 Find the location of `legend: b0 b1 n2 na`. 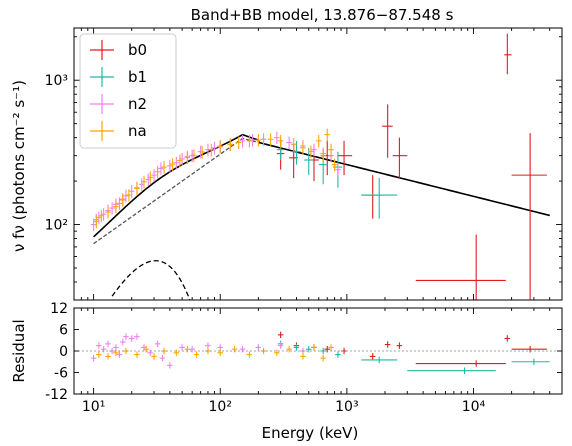

legend: b0 b1 n2 na is located at coordinates (128, 91).